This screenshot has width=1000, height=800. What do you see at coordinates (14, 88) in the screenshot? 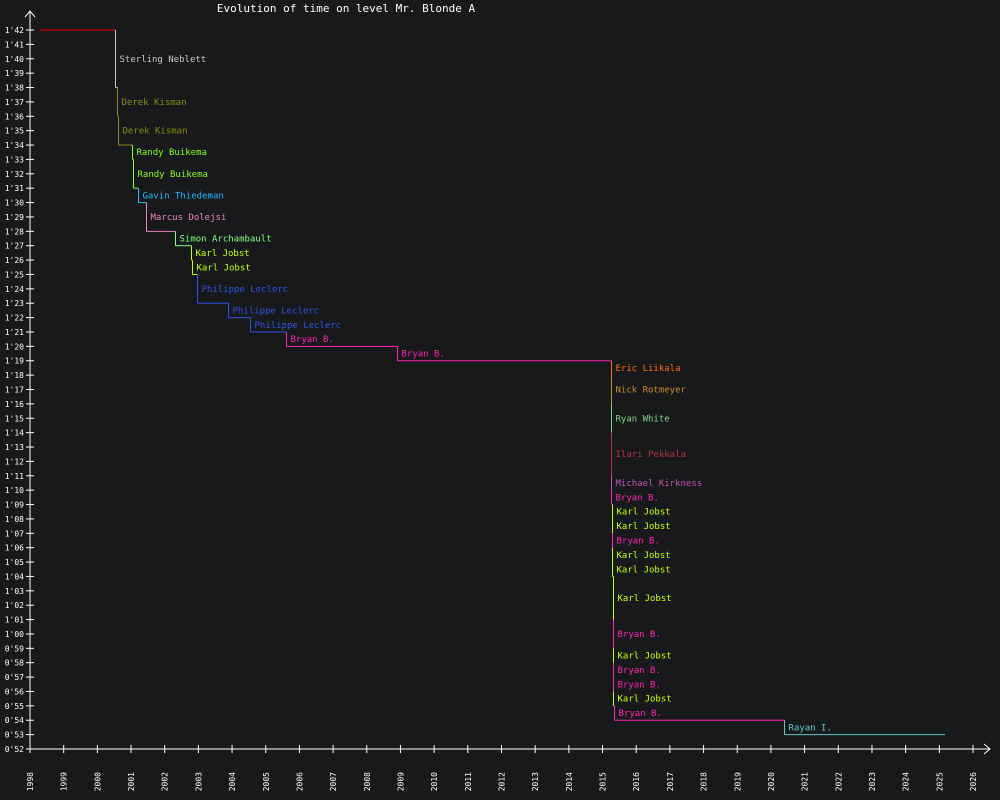
I see `y-tick-label: 1'38` at bounding box center [14, 88].